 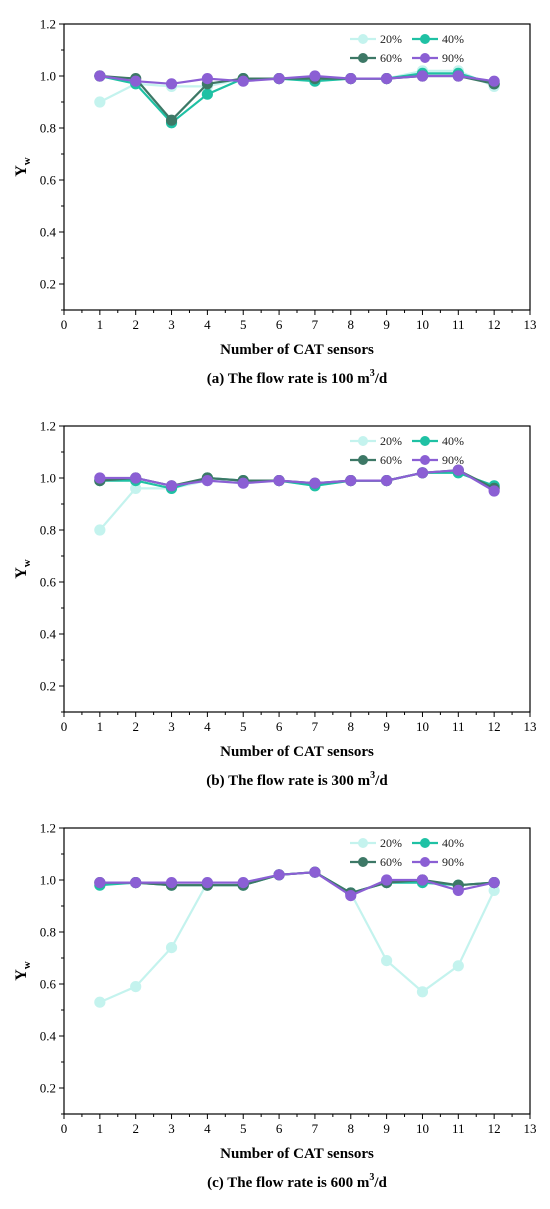 What do you see at coordinates (453, 58) in the screenshot?
I see `legend-label-90%: 90%` at bounding box center [453, 58].